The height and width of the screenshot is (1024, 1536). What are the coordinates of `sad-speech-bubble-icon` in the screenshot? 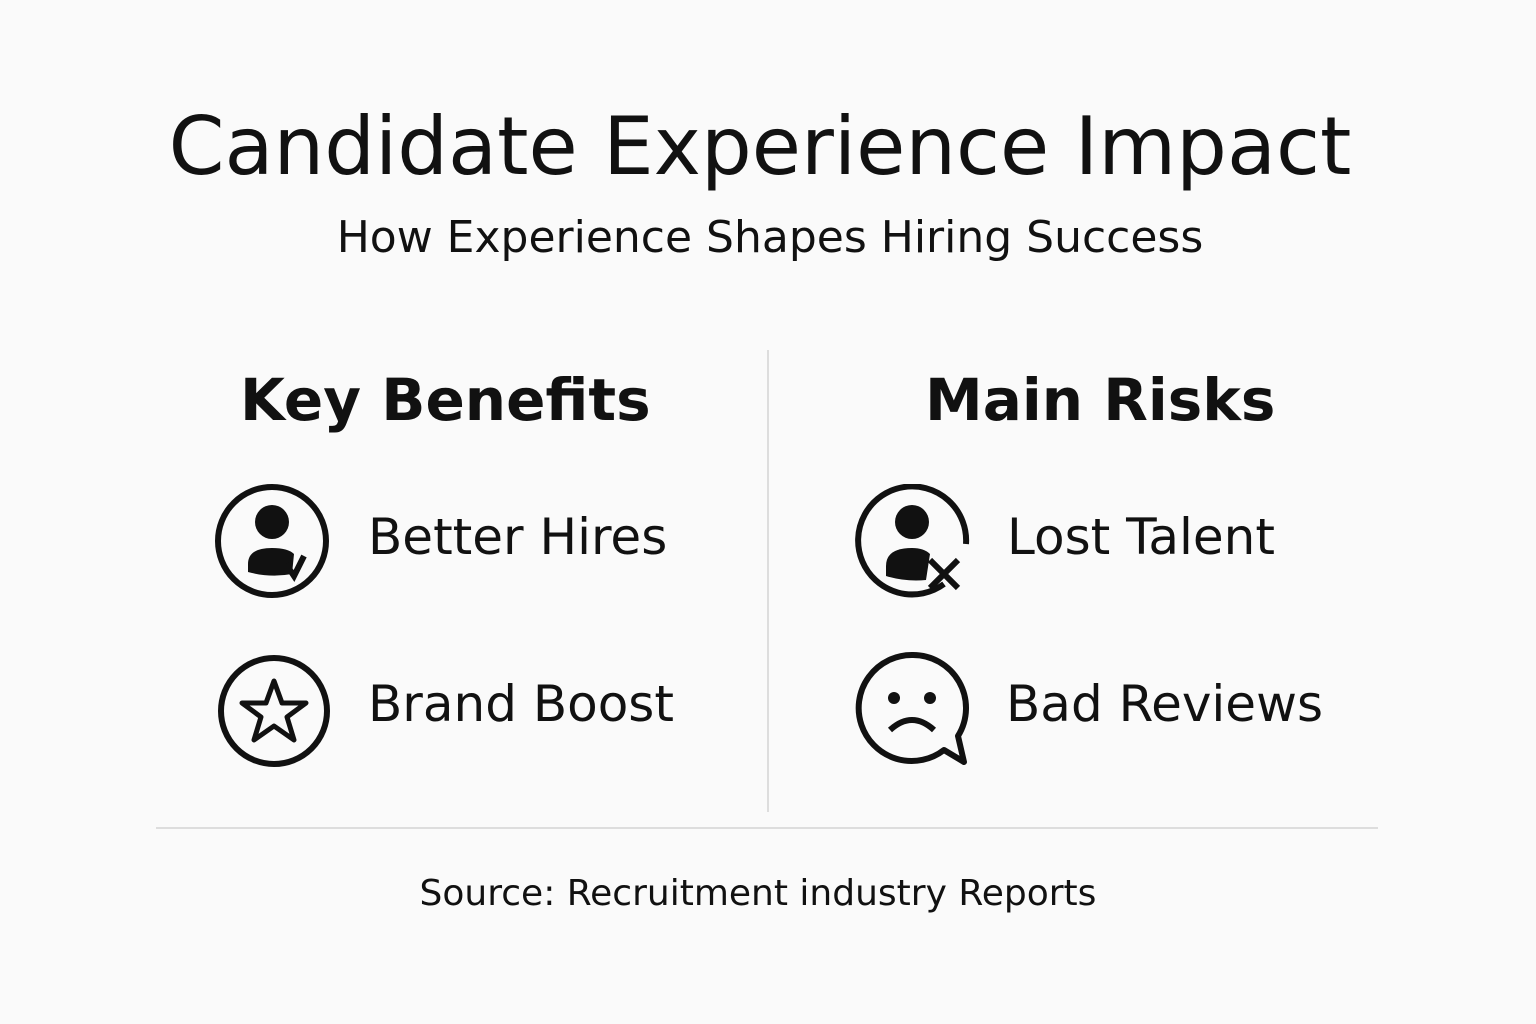 It's located at (912, 708).